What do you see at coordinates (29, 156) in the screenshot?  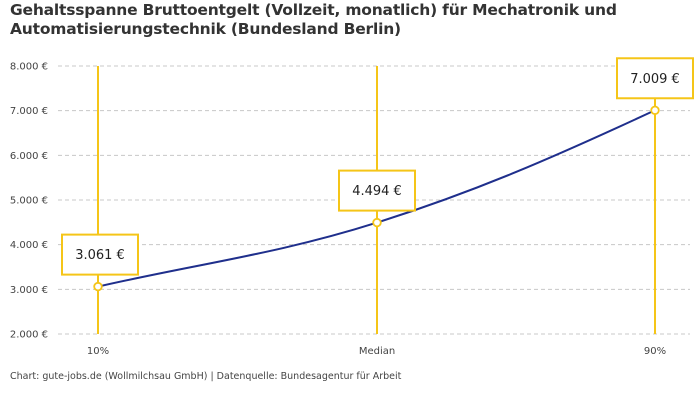 I see `y-tick-label: 6.000 €` at bounding box center [29, 156].